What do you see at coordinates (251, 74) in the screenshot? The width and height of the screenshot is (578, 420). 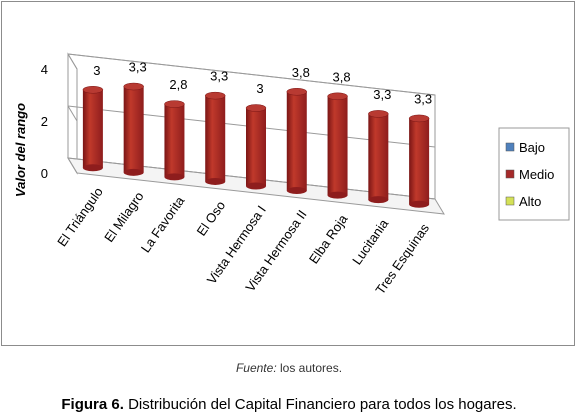 I see `gridline` at bounding box center [251, 74].